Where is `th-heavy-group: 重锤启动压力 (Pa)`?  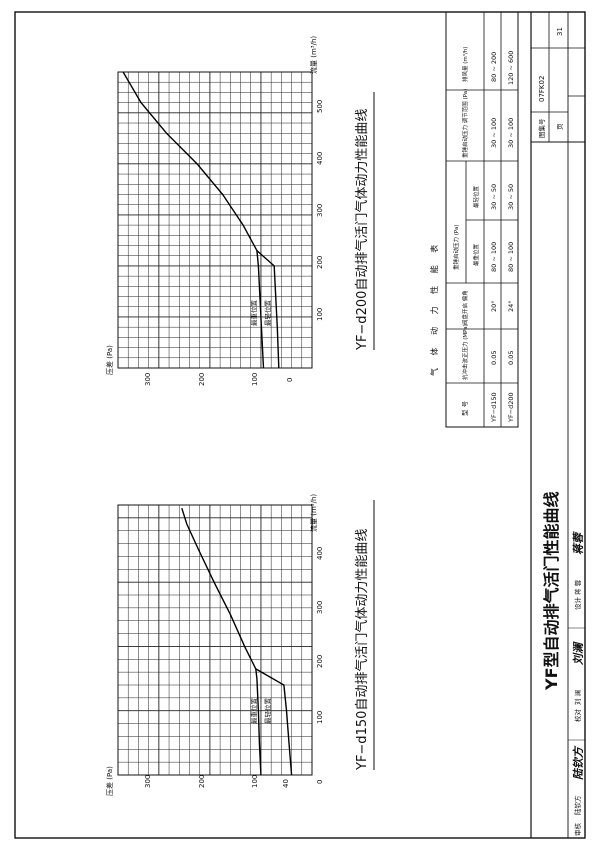 th-heavy-group: 重锤启动压力 (Pa) is located at coordinates (456, 247).